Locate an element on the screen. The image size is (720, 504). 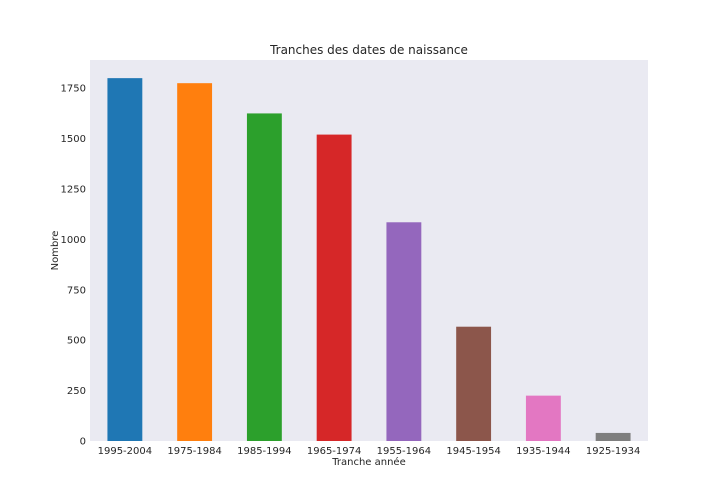
y-axis-title: Nombre is located at coordinates (55, 251).